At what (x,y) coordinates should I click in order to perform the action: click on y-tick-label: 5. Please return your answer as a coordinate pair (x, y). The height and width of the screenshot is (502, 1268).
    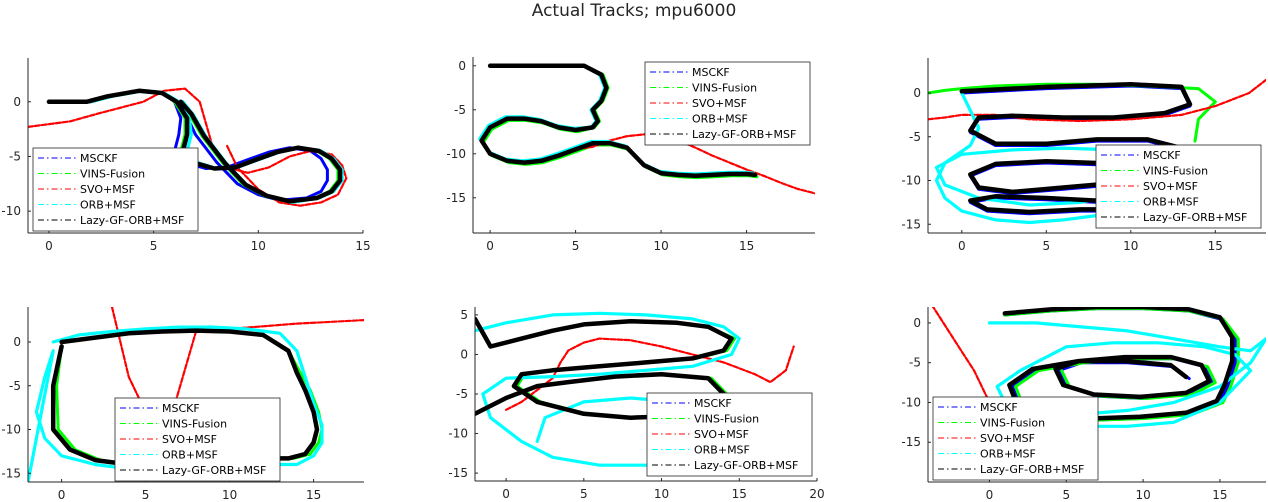
    Looking at the image, I should click on (464, 315).